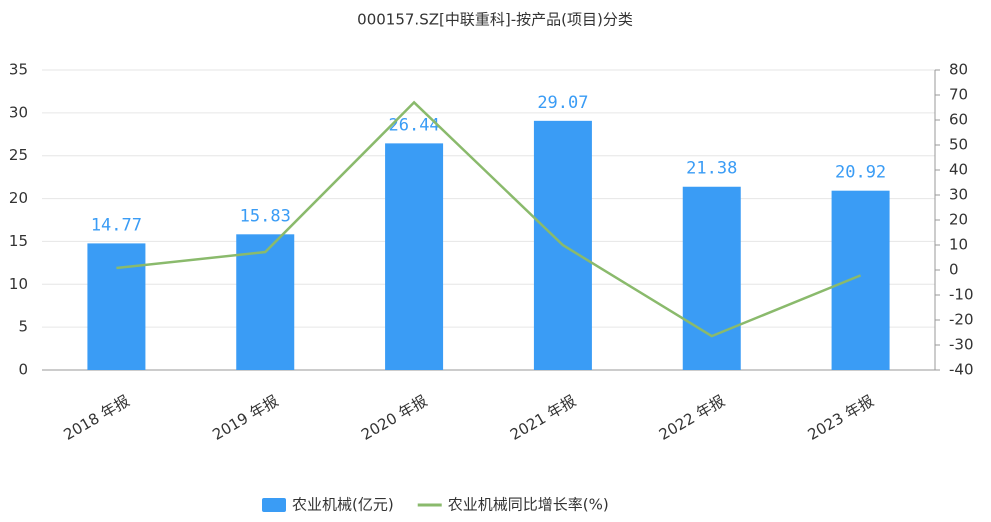 The image size is (991, 522). What do you see at coordinates (543, 418) in the screenshot?
I see `x-tick-label: 2021 年报` at bounding box center [543, 418].